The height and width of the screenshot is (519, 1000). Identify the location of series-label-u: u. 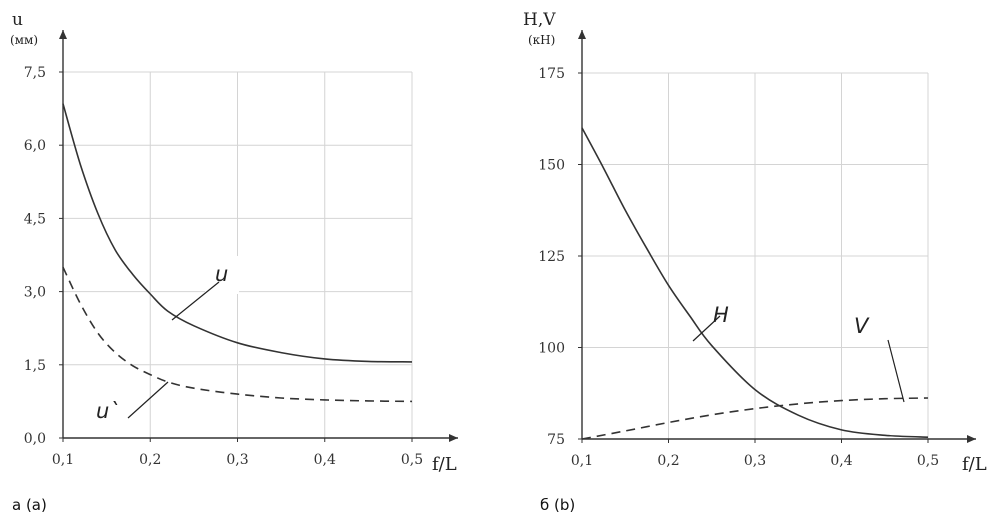
(221, 274).